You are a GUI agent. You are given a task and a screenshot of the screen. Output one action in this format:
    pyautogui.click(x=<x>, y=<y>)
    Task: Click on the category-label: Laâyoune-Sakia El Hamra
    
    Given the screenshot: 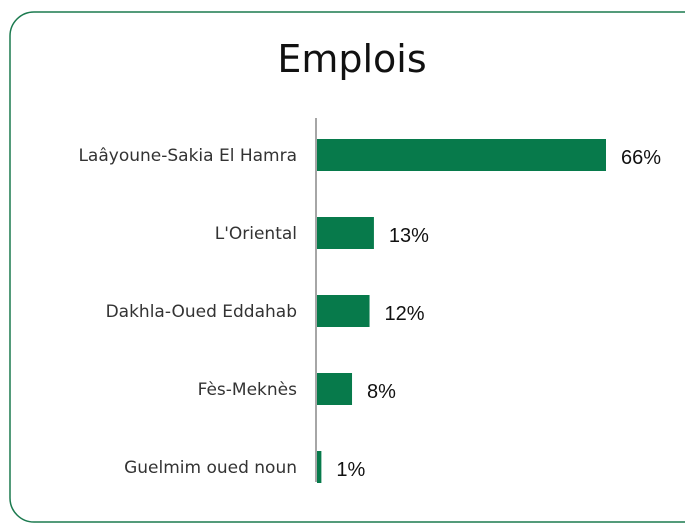 What is the action you would take?
    pyautogui.click(x=187, y=156)
    